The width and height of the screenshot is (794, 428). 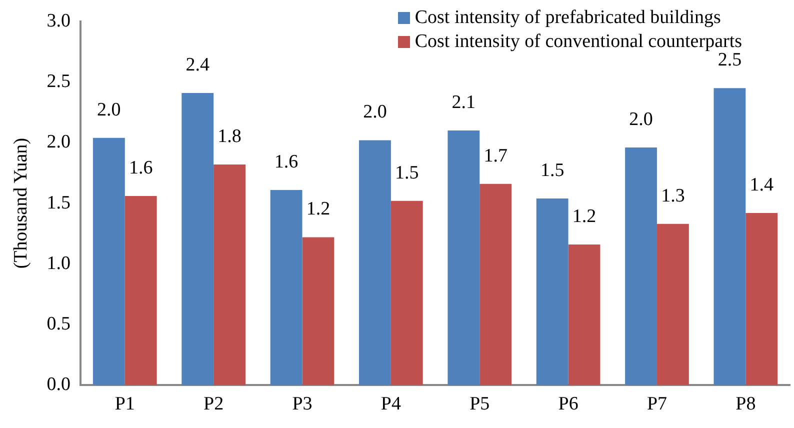 What do you see at coordinates (578, 41) in the screenshot?
I see `legend-label: Cost intensity of conventional counterparts` at bounding box center [578, 41].